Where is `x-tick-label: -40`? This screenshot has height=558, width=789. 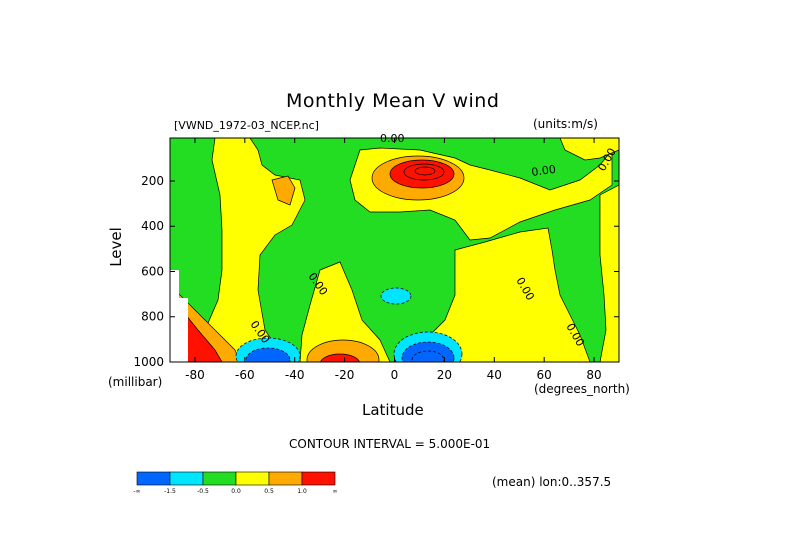
x-tick-label: -40 is located at coordinates (295, 375).